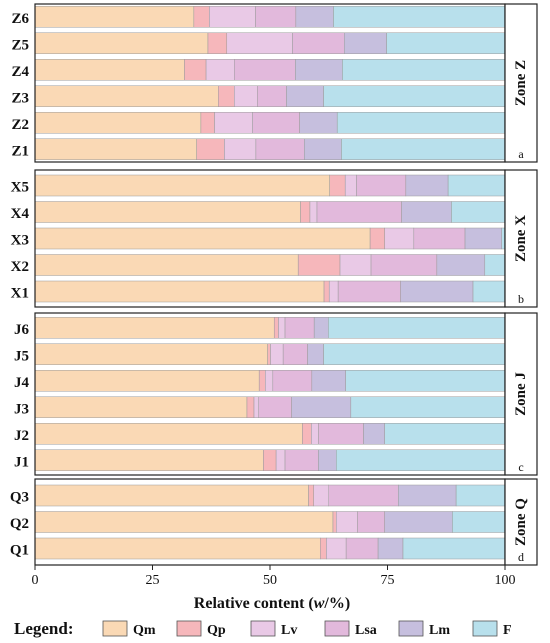 Image resolution: width=550 pixels, height=643 pixels. What do you see at coordinates (424, 629) in the screenshot?
I see `legend-item-lm: Lm` at bounding box center [424, 629].